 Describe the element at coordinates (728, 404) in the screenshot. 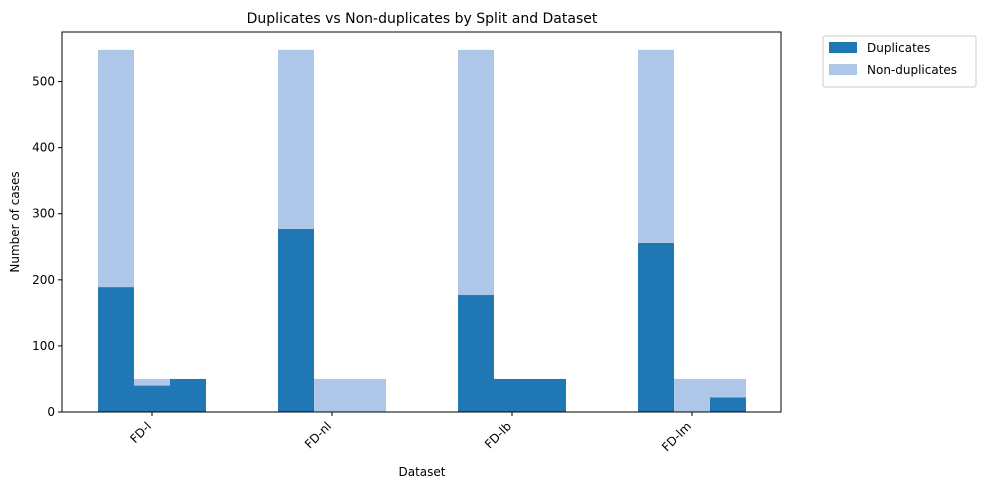

I see `bar-fd-lm-3-duplicates` at that location.